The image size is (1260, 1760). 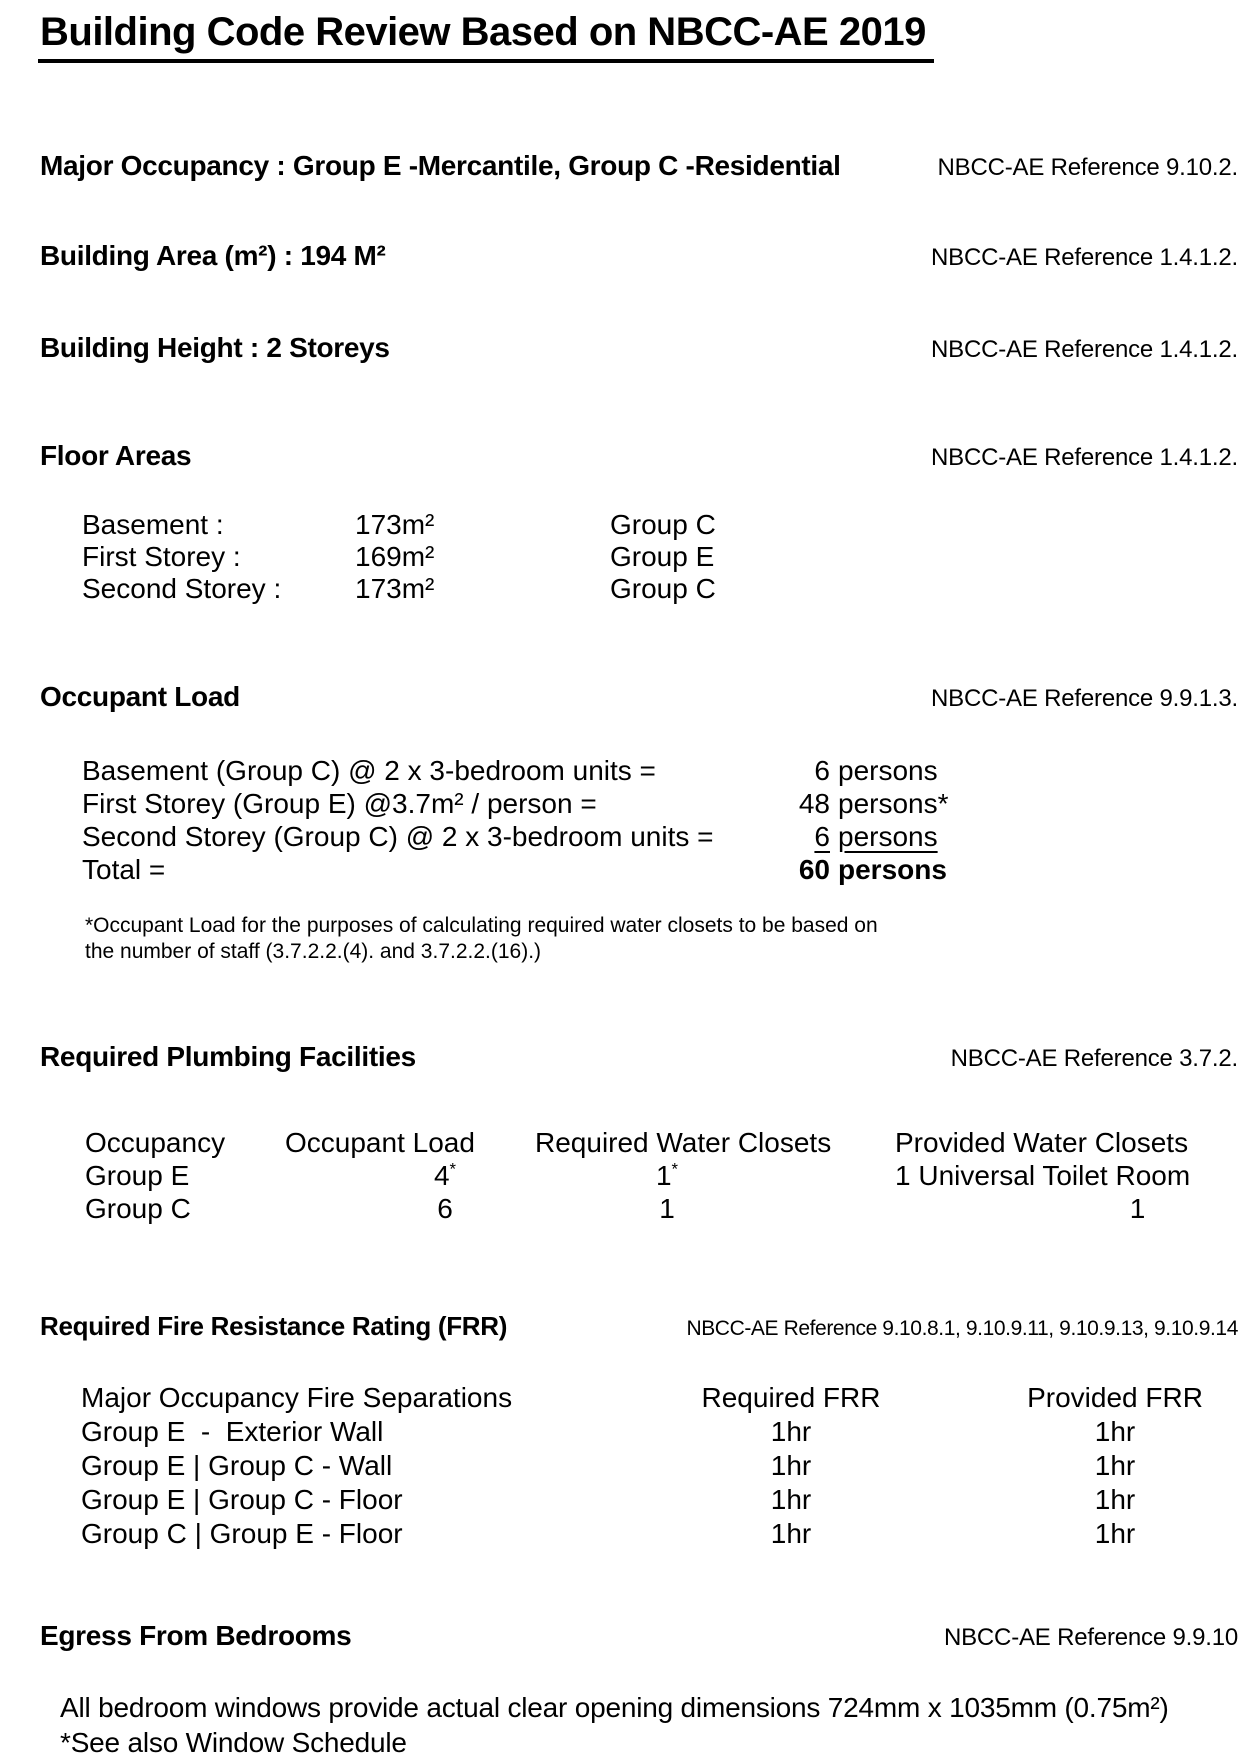 I want to click on egress-heading: Egress From Bedrooms, so click(x=196, y=1635).